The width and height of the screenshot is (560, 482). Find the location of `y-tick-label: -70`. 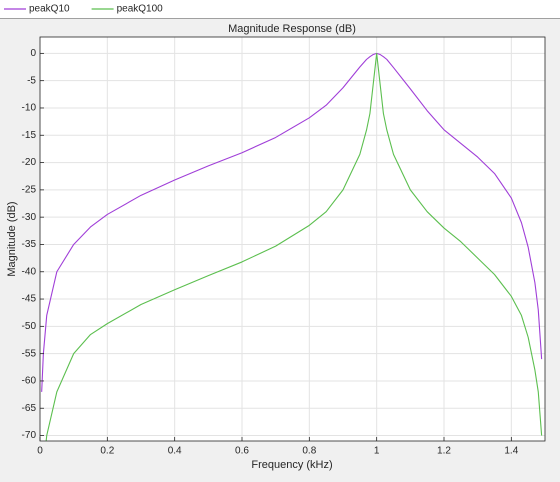

y-tick-label: -70 is located at coordinates (29, 435).